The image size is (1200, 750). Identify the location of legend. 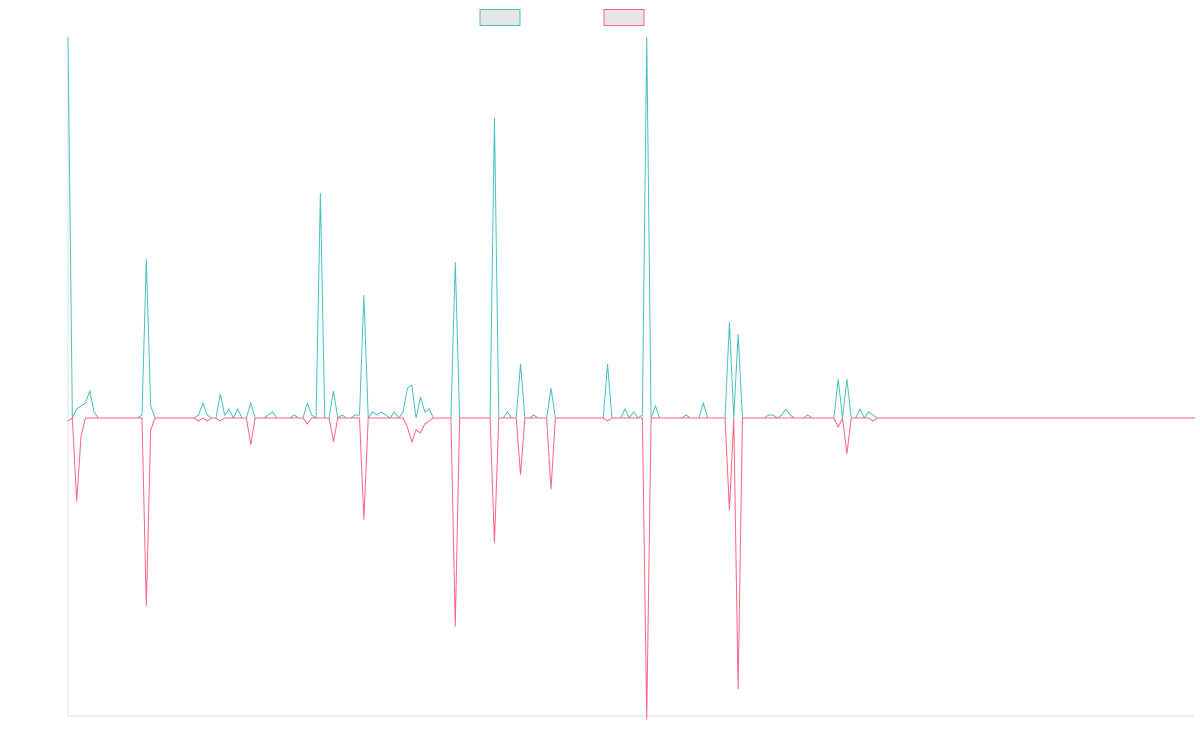
(562, 17).